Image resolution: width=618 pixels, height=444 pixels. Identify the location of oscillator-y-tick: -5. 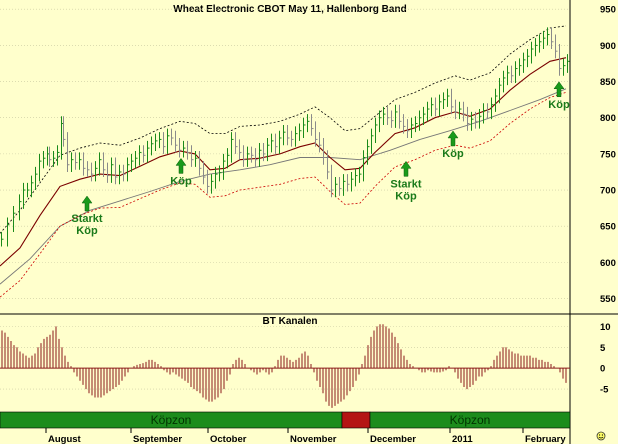
(604, 390).